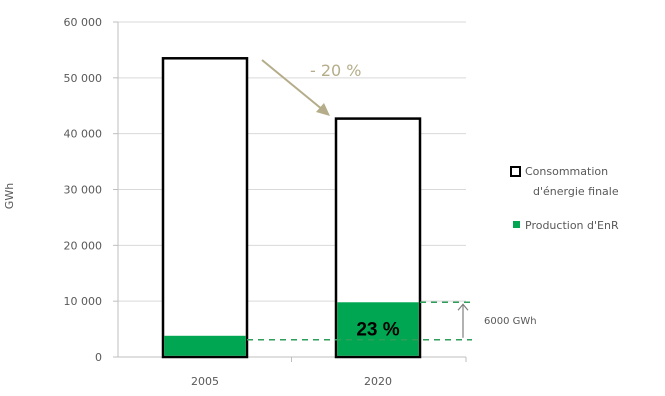 Image resolution: width=665 pixels, height=396 pixels. Describe the element at coordinates (378, 381) in the screenshot. I see `x-tick-label: 2020` at that location.